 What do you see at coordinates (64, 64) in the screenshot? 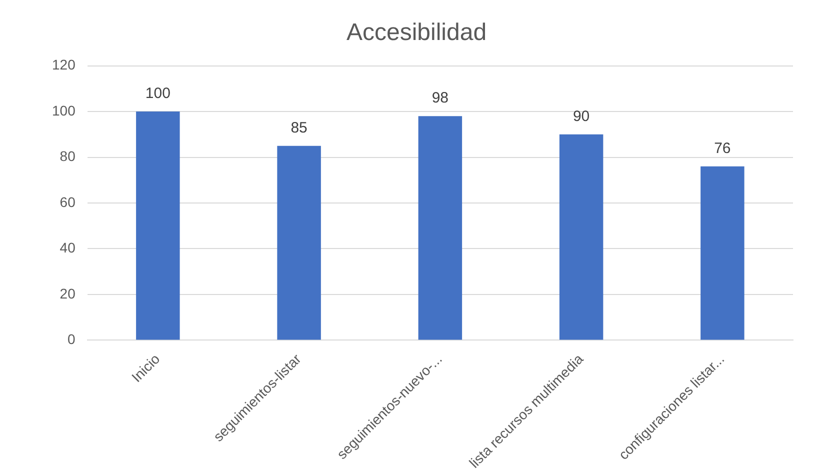
I see `y-tick-label: 120` at bounding box center [64, 64].